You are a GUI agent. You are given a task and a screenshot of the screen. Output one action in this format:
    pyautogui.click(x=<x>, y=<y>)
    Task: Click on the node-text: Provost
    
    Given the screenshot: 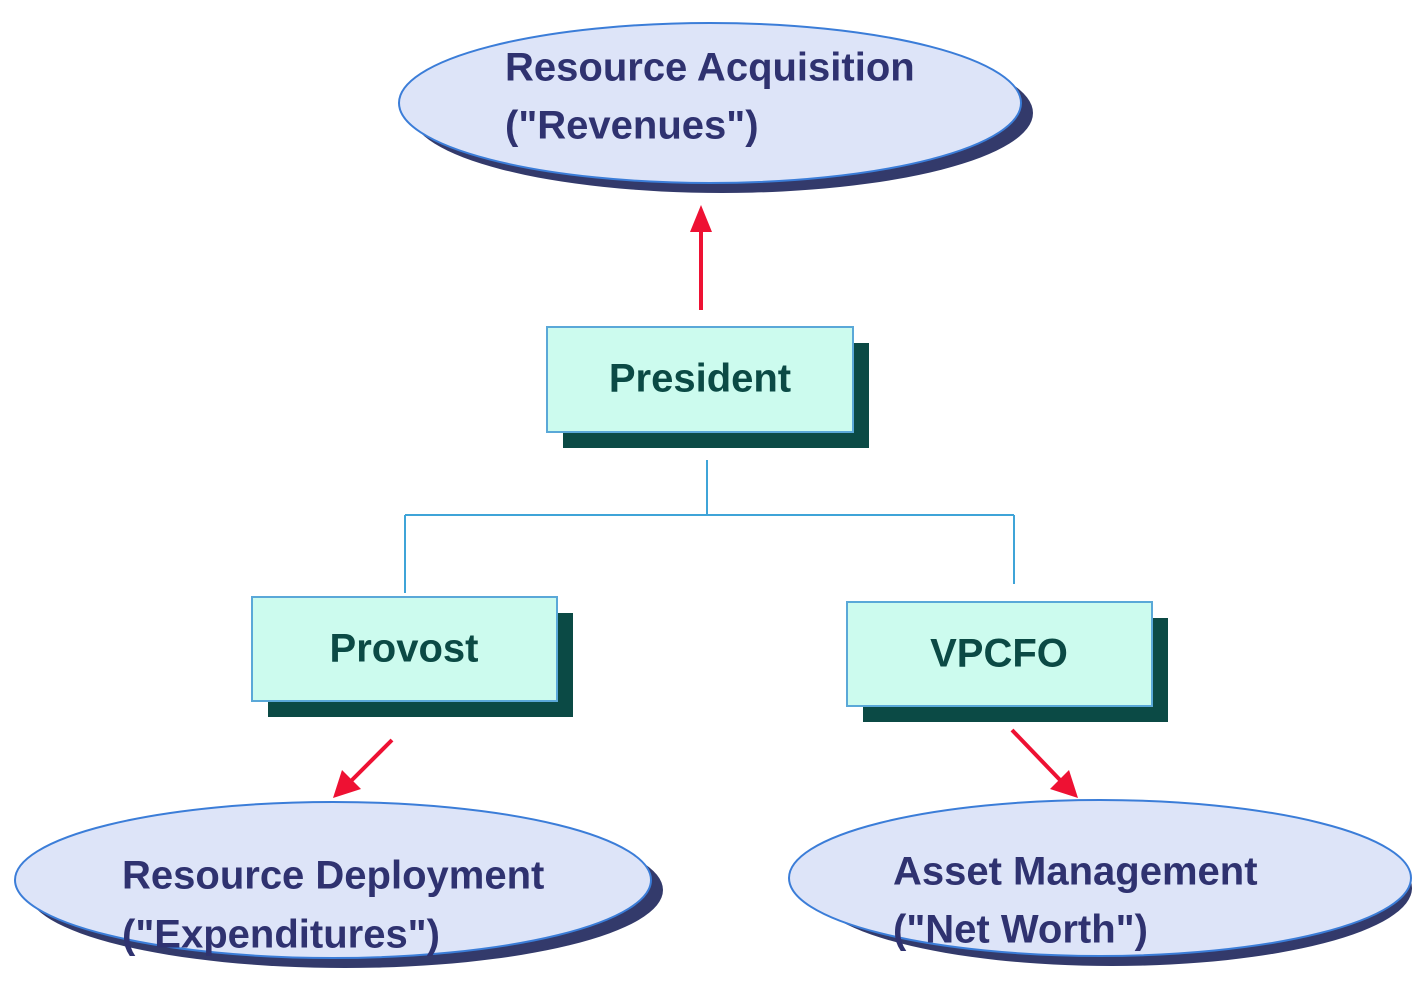 What is the action you would take?
    pyautogui.click(x=404, y=649)
    